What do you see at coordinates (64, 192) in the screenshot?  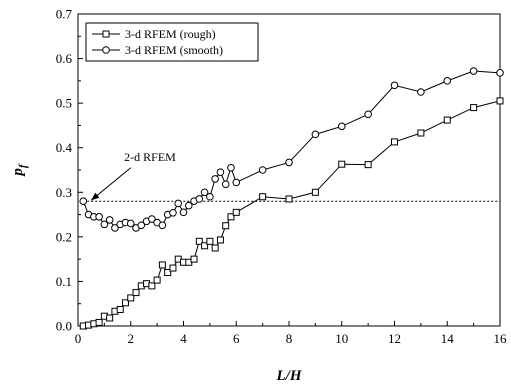 I see `y-tick-label-3: 0.3` at bounding box center [64, 192].